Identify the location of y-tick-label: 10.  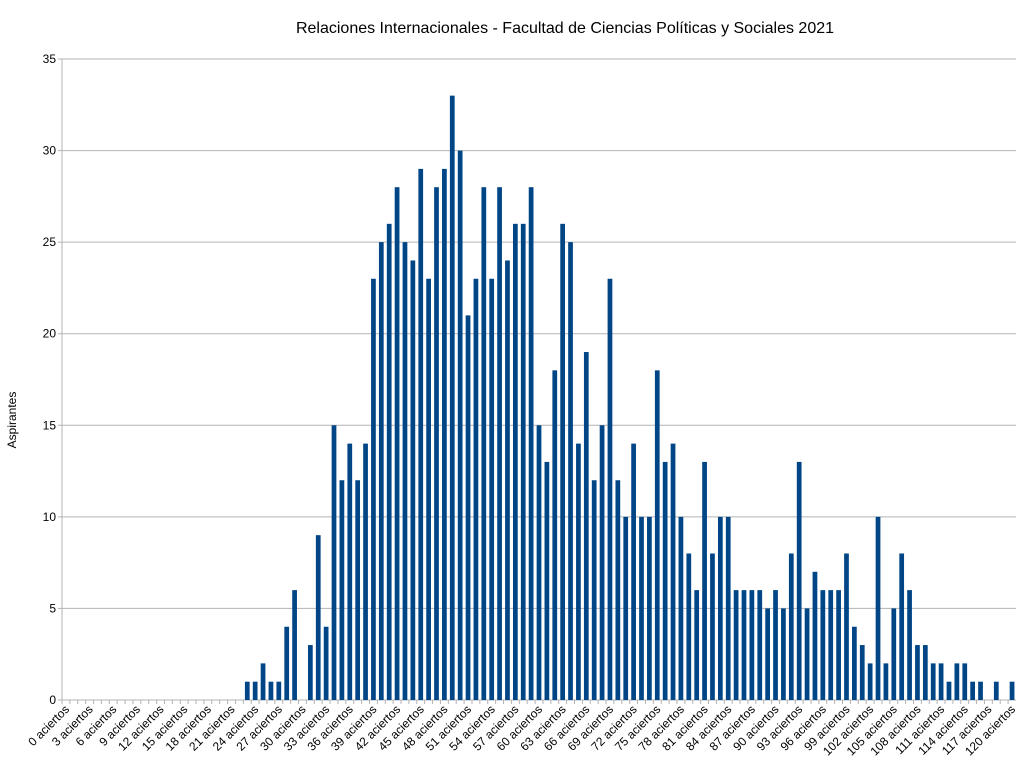
(50, 517).